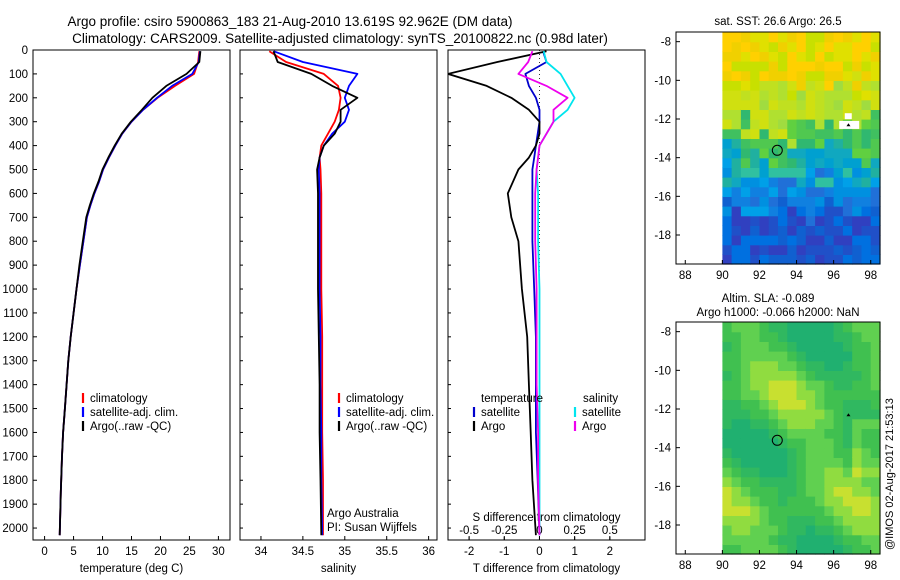  What do you see at coordinates (594, 427) in the screenshot?
I see `legend-s-label: Argo` at bounding box center [594, 427].